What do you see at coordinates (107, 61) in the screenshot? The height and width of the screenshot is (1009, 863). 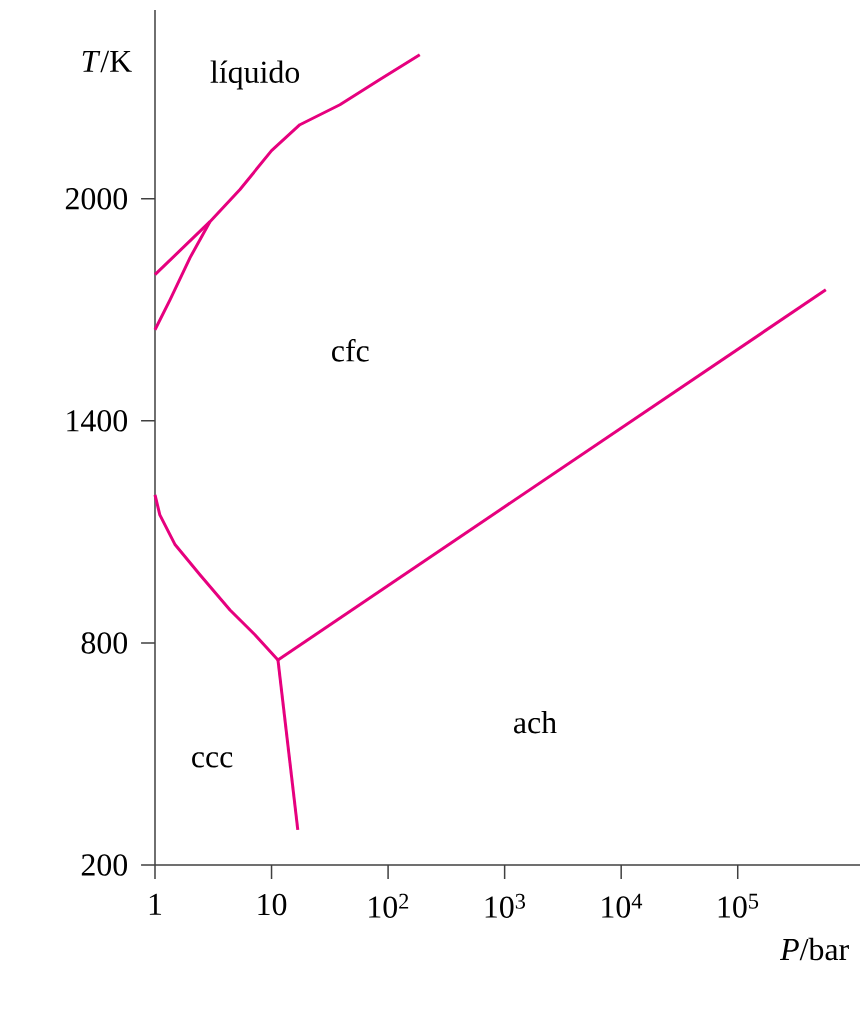 I see `y-axis-title: T/K` at bounding box center [107, 61].